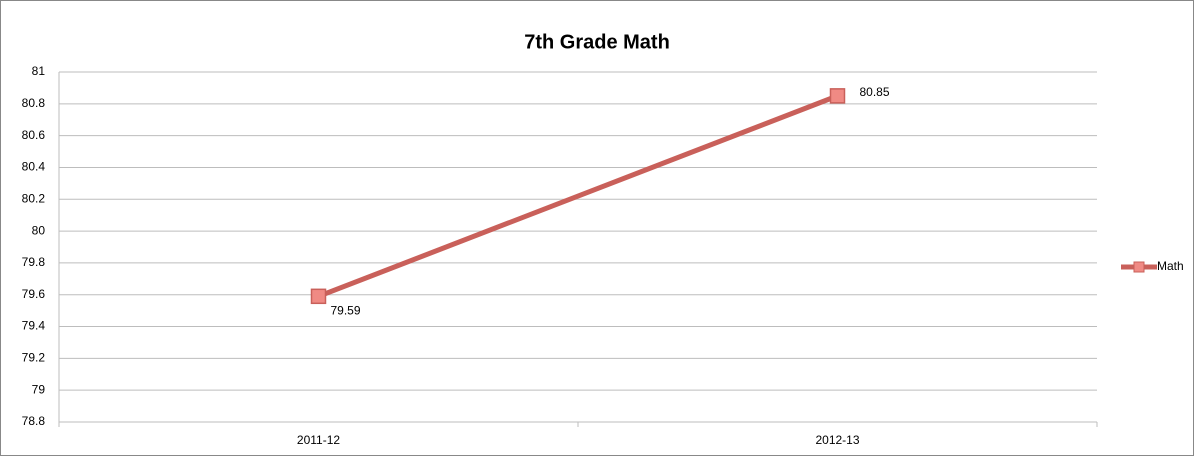 The height and width of the screenshot is (456, 1194). What do you see at coordinates (346, 310) in the screenshot?
I see `data-label: 79.59` at bounding box center [346, 310].